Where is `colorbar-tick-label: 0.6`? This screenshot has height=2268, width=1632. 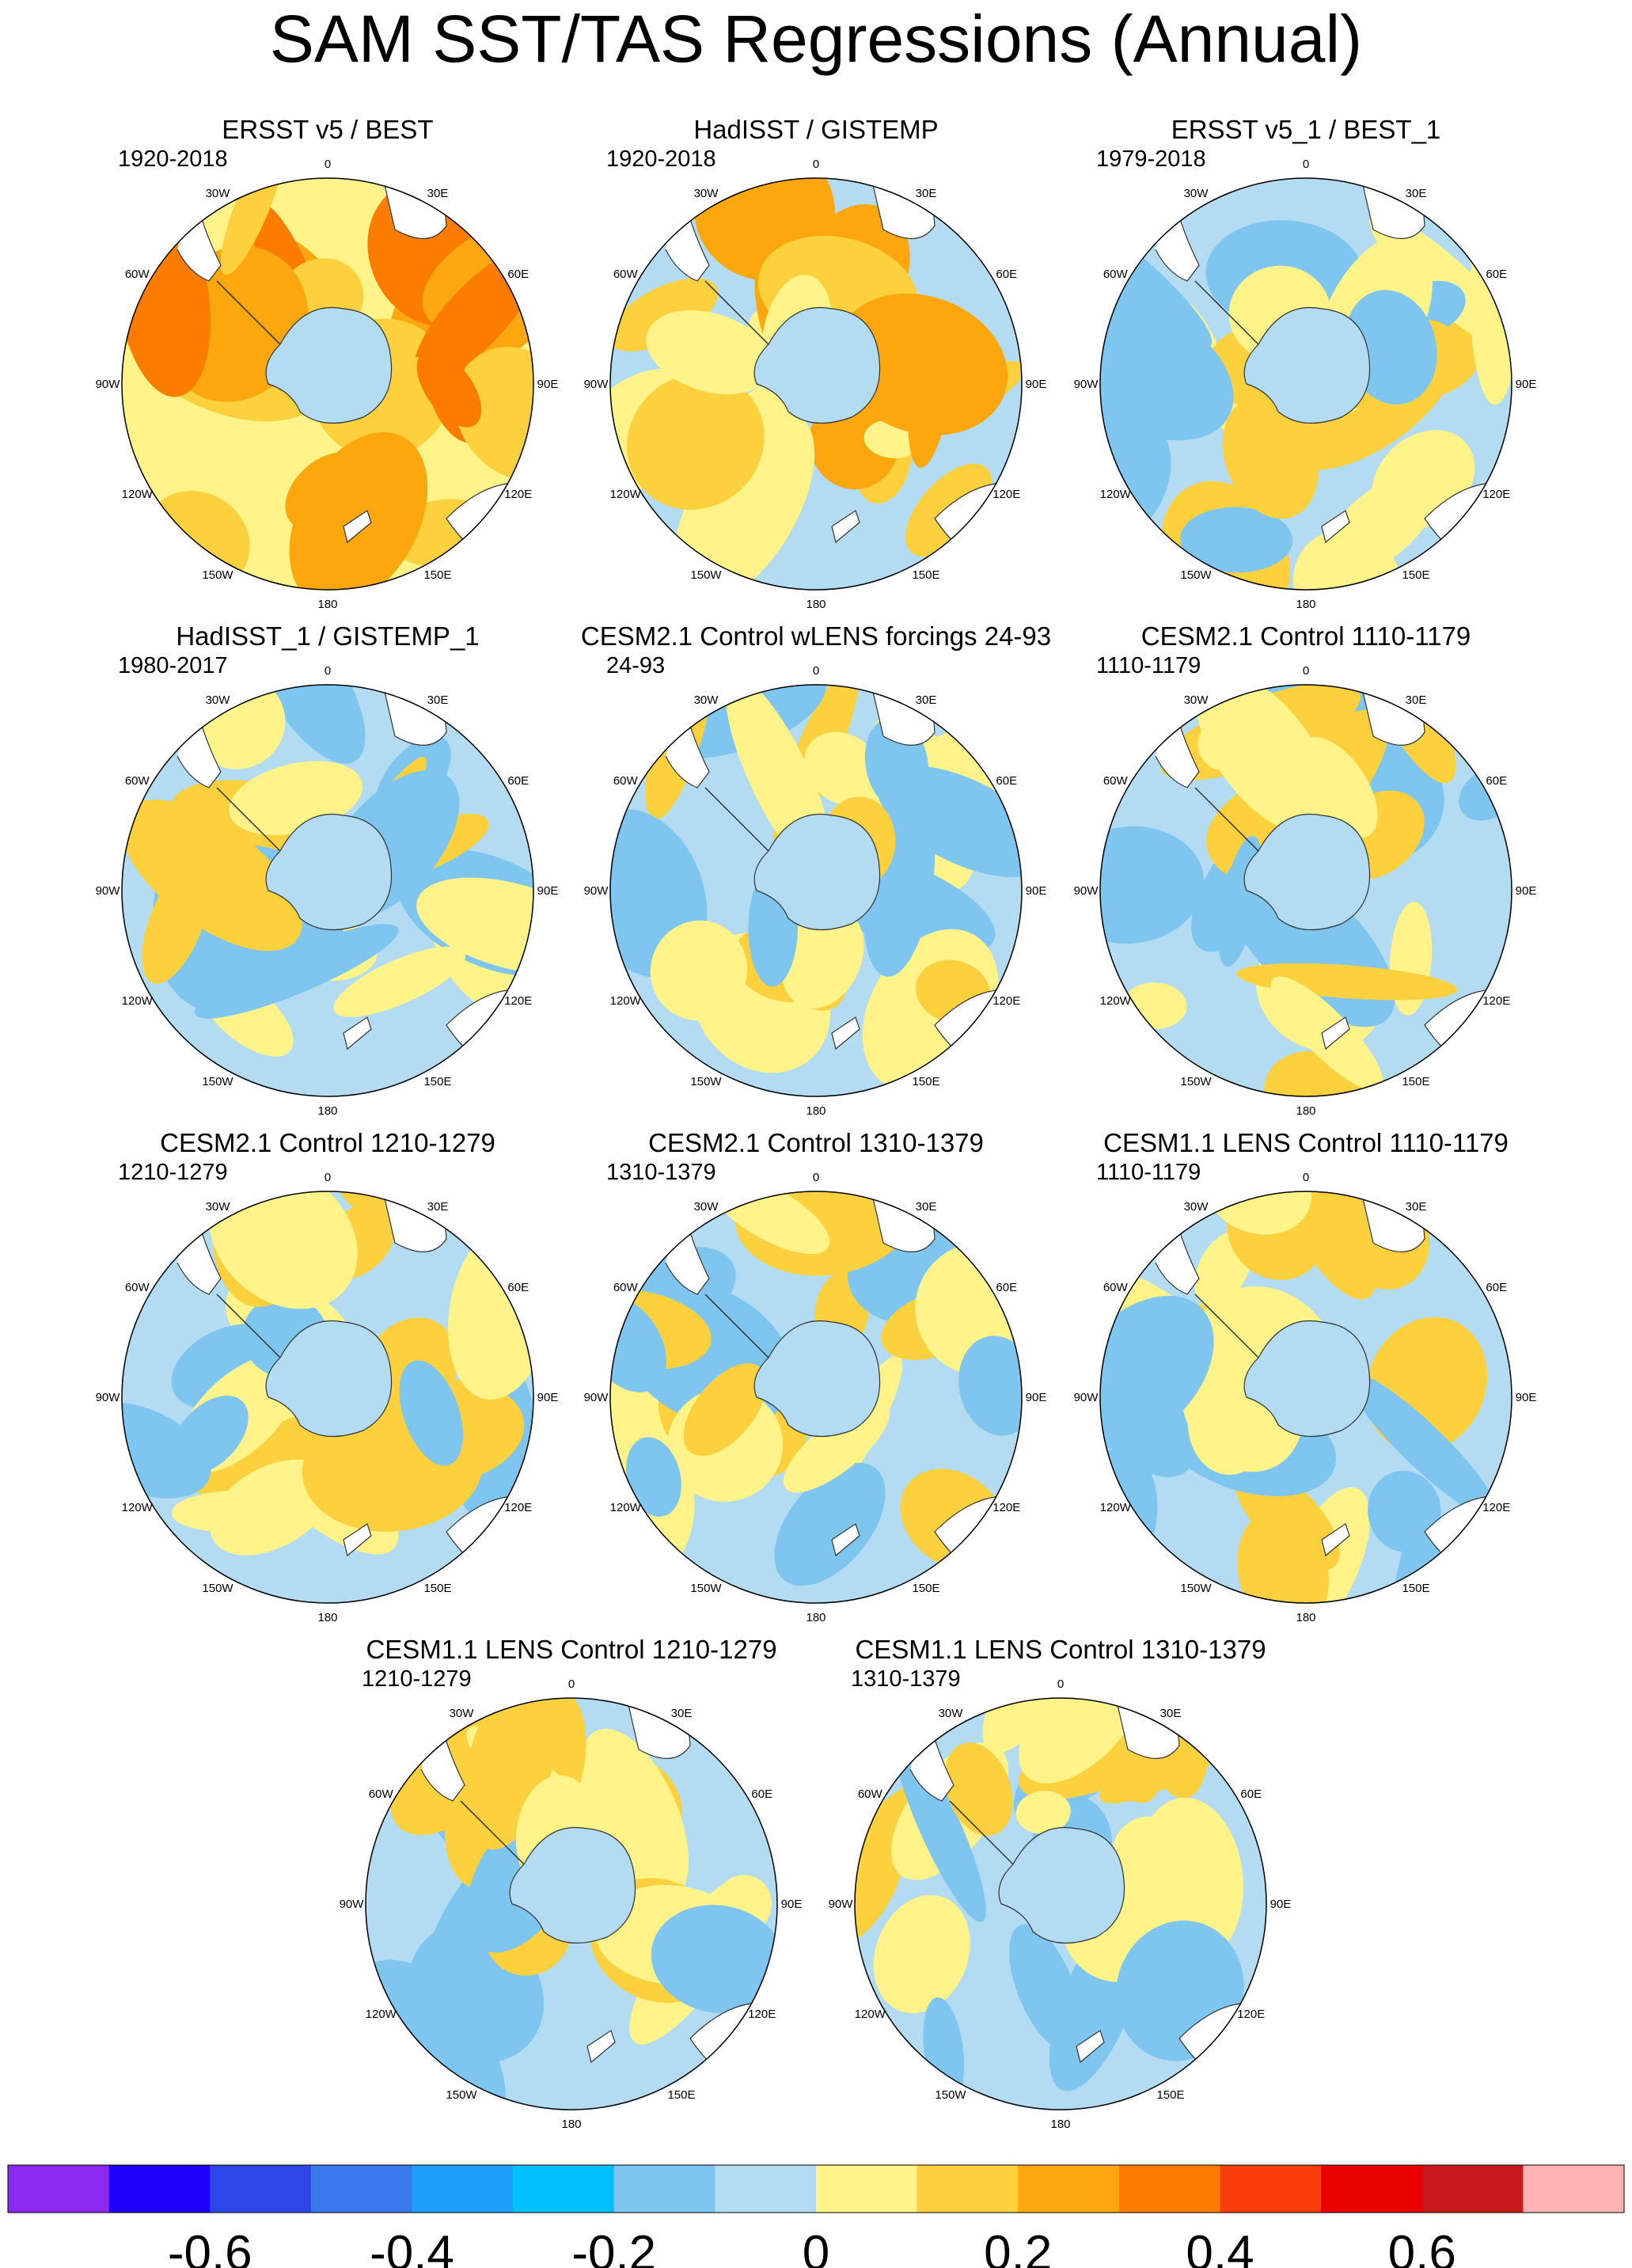
colorbar-tick-label: 0.6 is located at coordinates (1422, 2247).